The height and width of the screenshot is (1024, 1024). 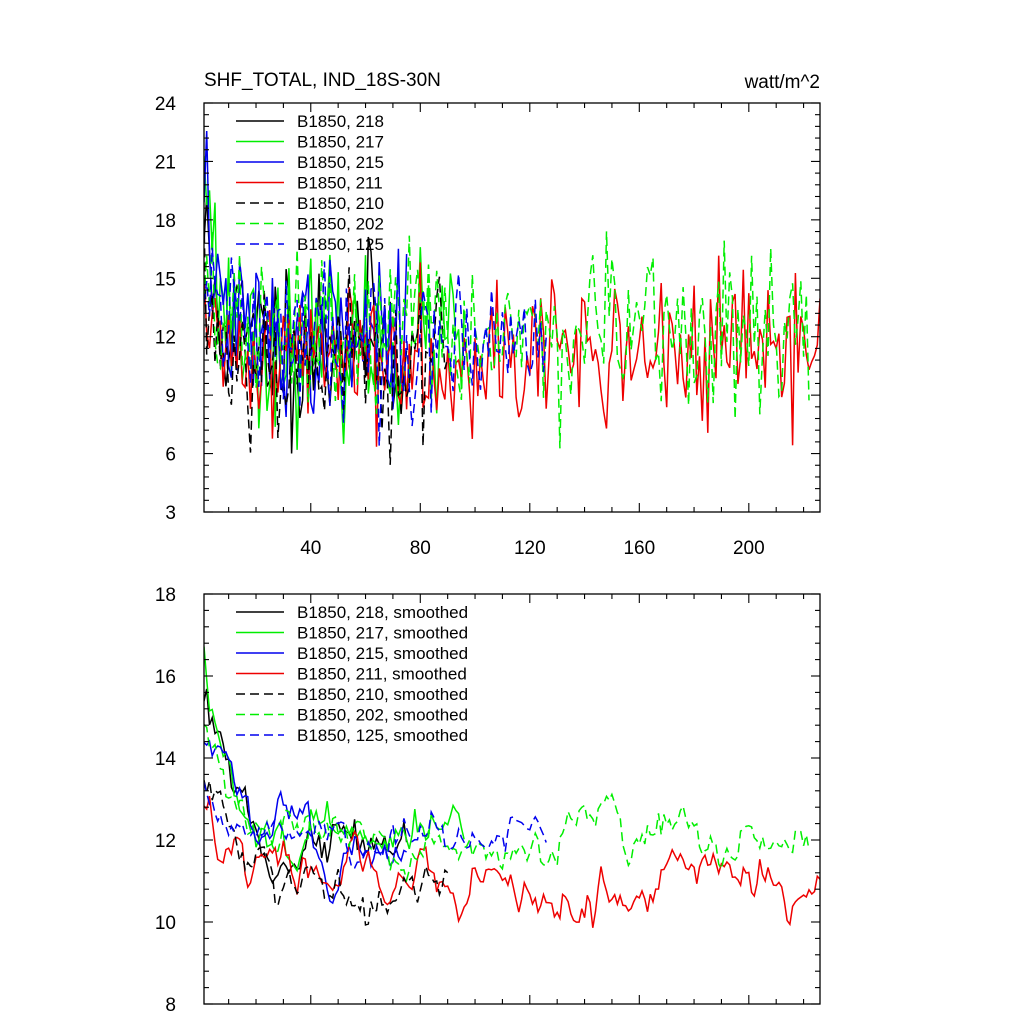 I want to click on top-legend-label: B1850, 202, so click(x=340, y=224).